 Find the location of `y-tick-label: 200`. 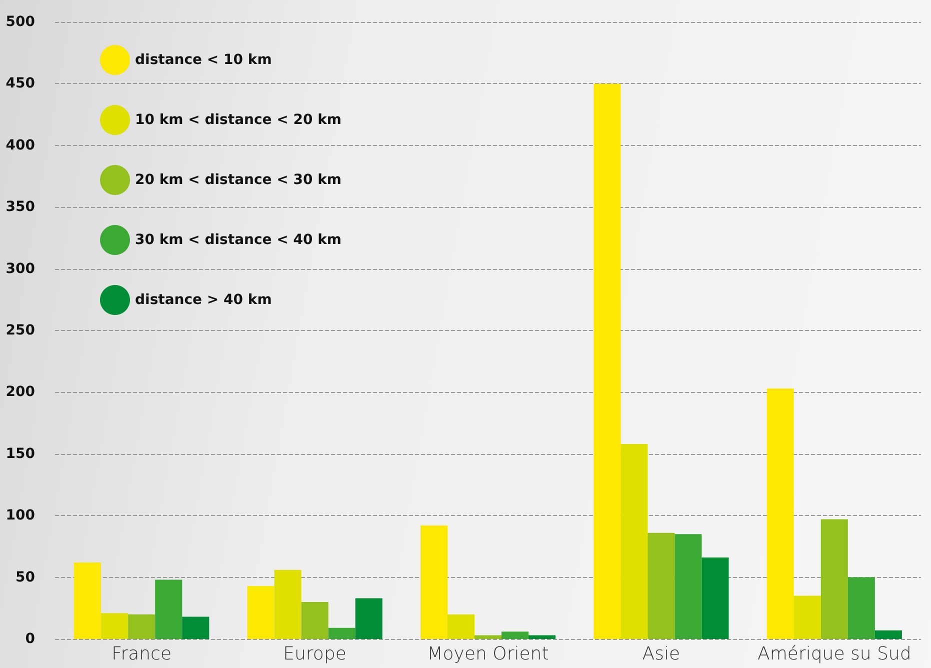

y-tick-label: 200 is located at coordinates (21, 392).